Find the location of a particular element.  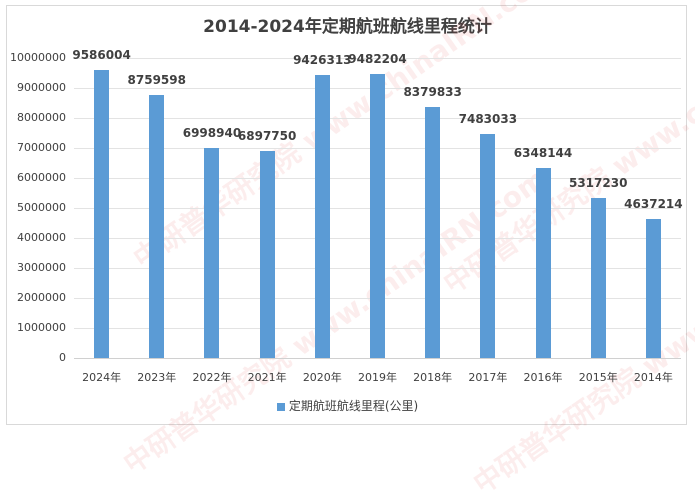

data-label: 4637214 is located at coordinates (653, 203).